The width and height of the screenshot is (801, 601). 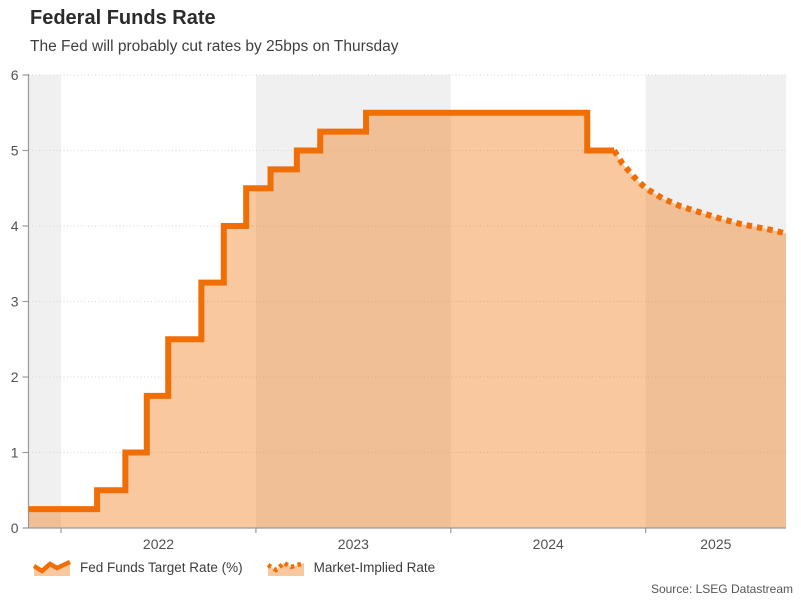 What do you see at coordinates (548, 544) in the screenshot?
I see `svg-text: 2024` at bounding box center [548, 544].